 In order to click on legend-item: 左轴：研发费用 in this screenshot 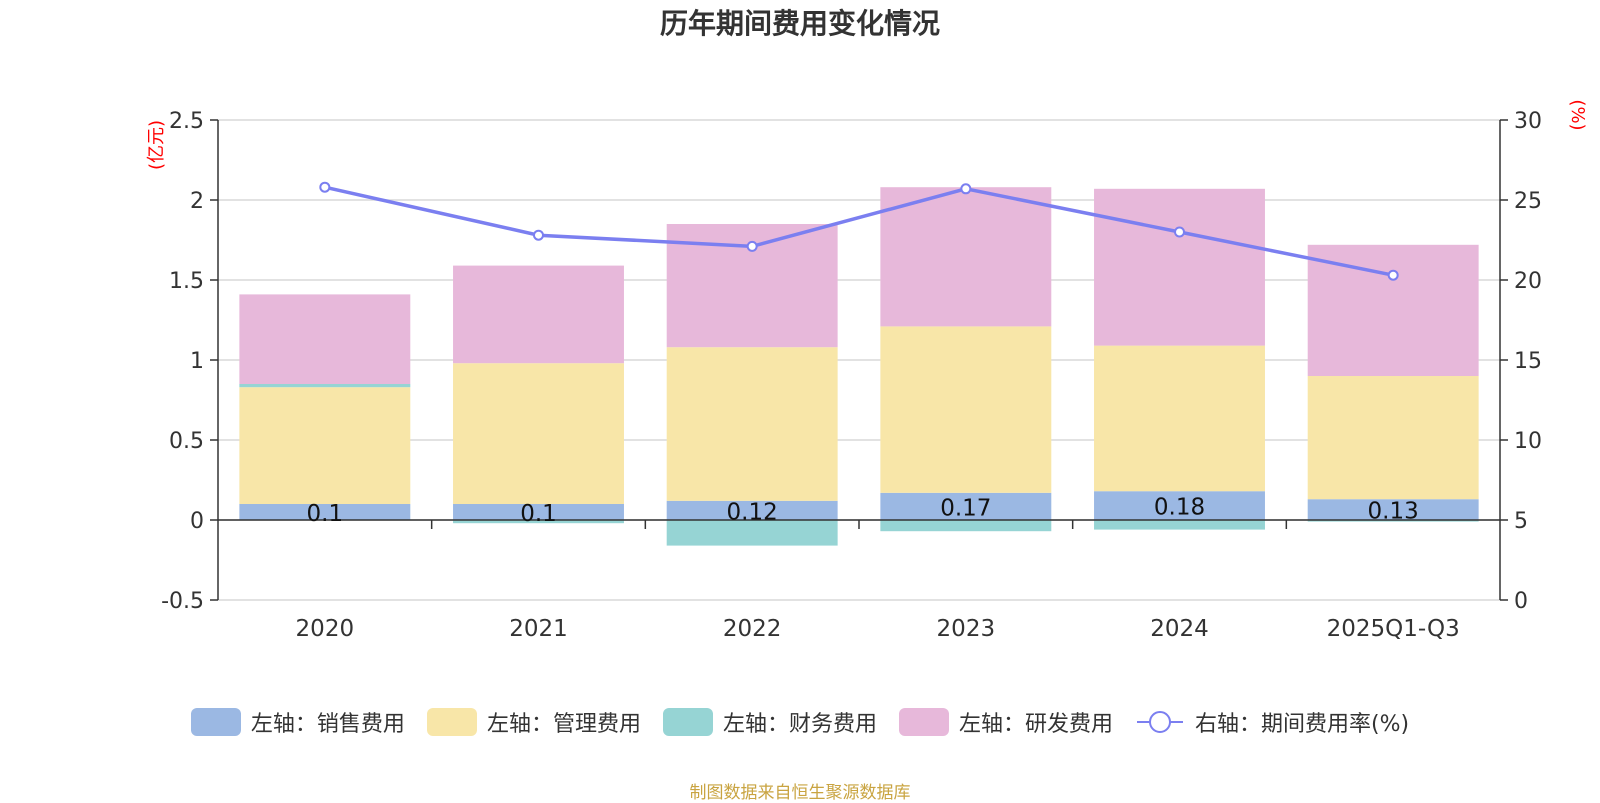, I will do `click(1005, 722)`.